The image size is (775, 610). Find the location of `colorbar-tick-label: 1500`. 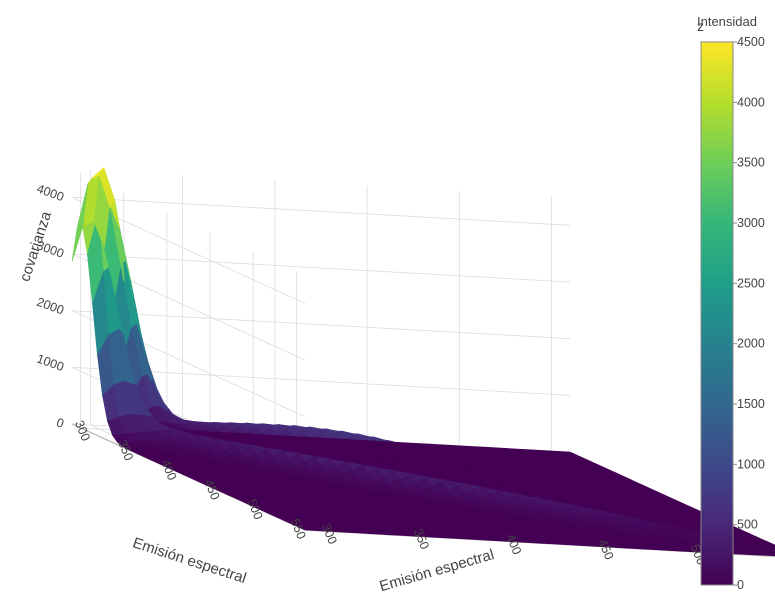

colorbar-tick-label: 1500 is located at coordinates (751, 404).